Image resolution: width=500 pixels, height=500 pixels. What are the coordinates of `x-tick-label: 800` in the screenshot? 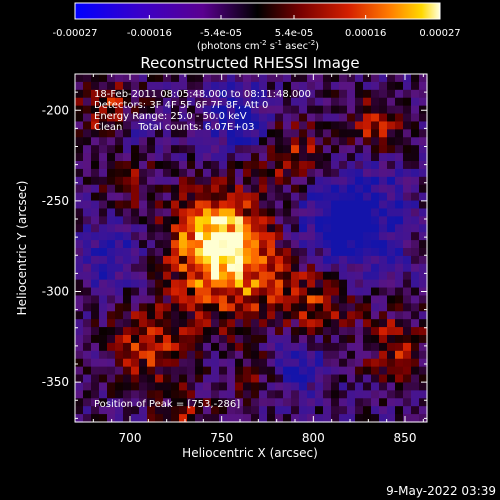 It's located at (313, 438).